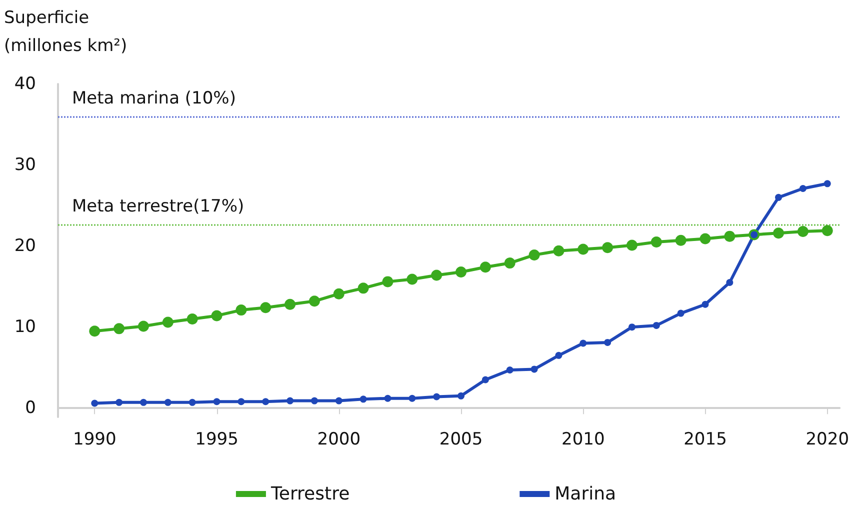 This screenshot has height=514, width=852. I want to click on y-axis-title: Superficie (millones km²), so click(66, 32).